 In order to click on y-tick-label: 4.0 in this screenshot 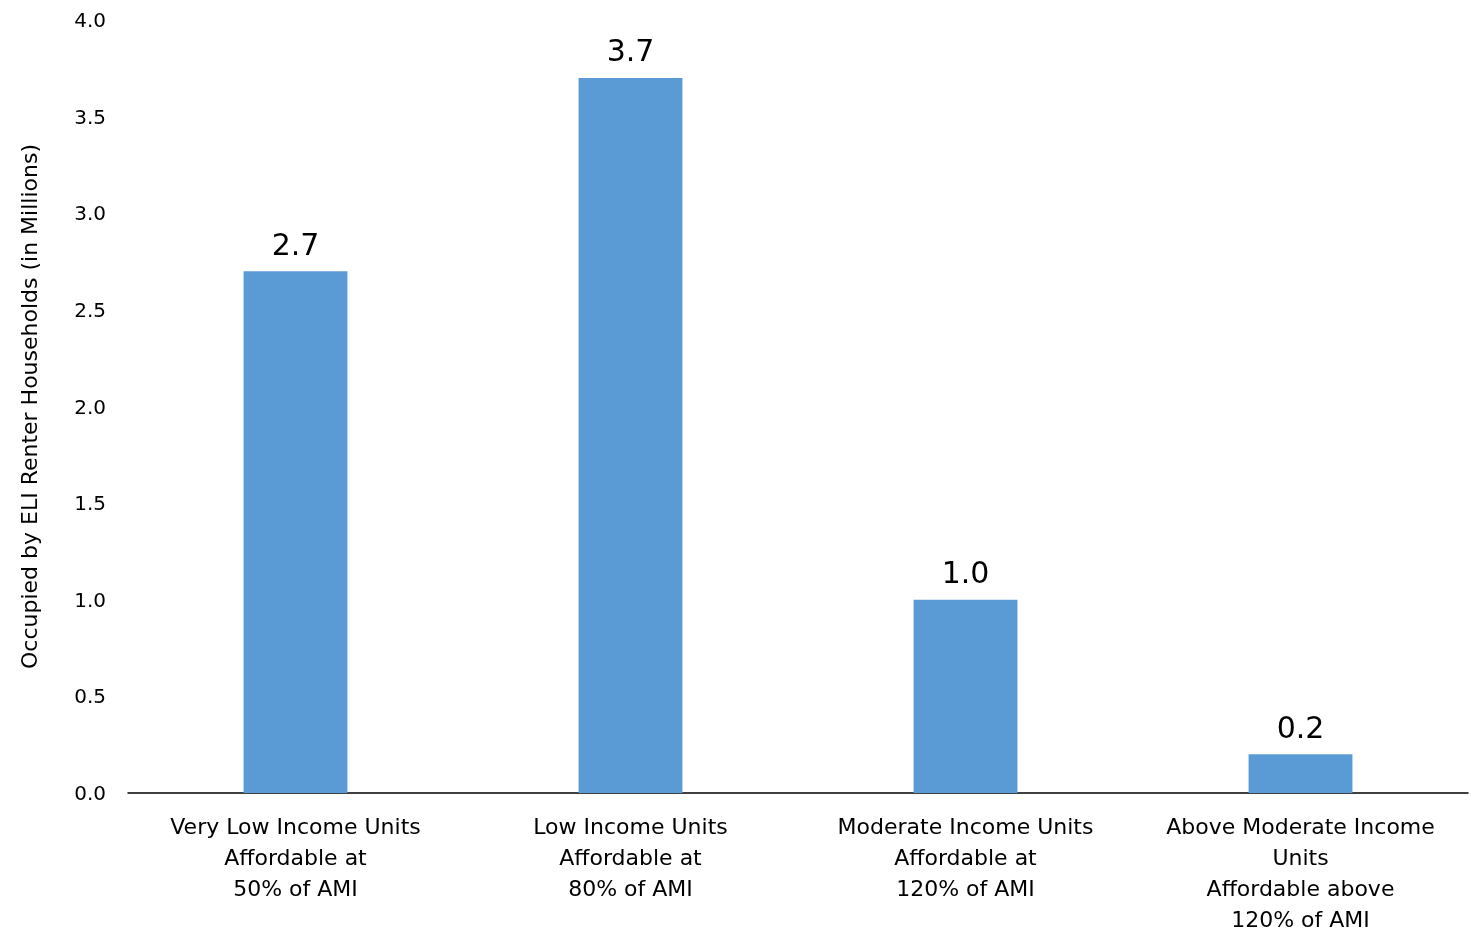, I will do `click(90, 20)`.